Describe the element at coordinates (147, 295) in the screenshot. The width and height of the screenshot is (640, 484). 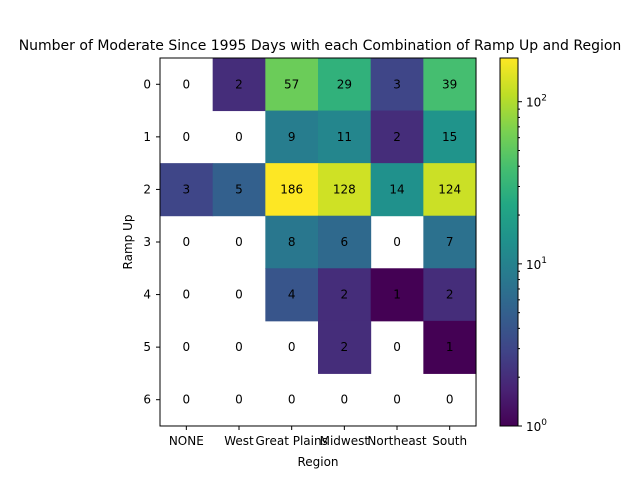
I see `y-tick-label: 4` at that location.